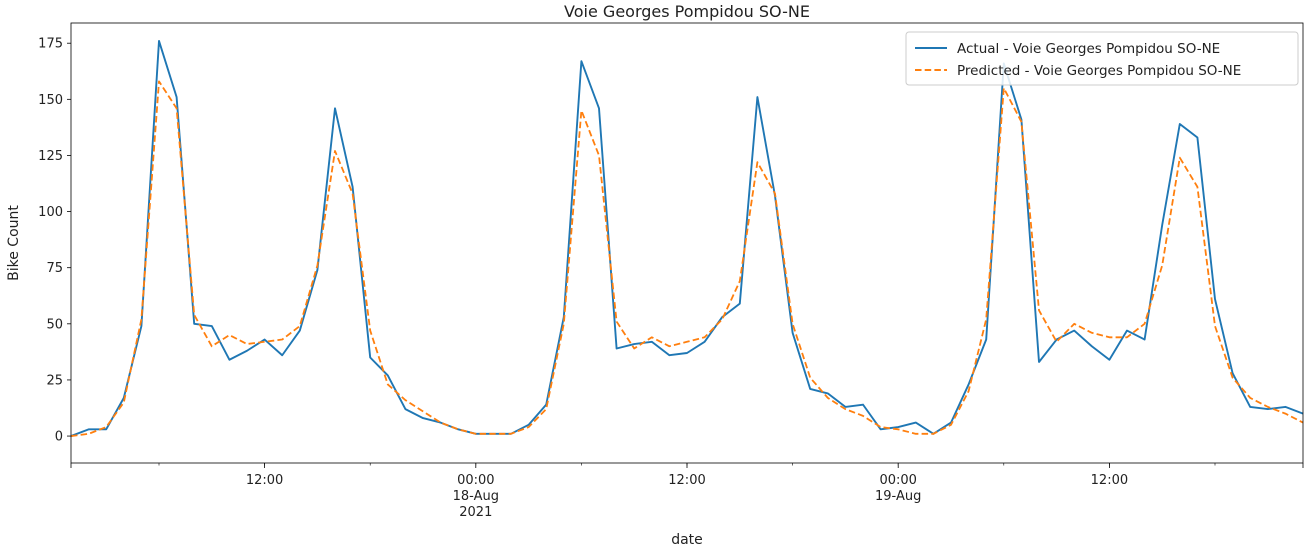  Describe the element at coordinates (54, 380) in the screenshot. I see `y-tick-label: 25` at that location.